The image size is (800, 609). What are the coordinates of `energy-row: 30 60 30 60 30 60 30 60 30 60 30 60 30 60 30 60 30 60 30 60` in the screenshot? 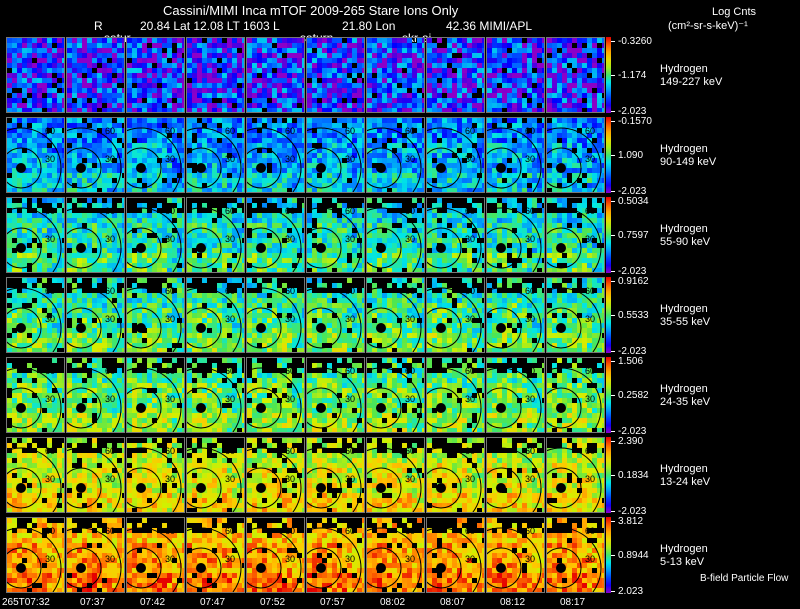 It's located at (306, 555).